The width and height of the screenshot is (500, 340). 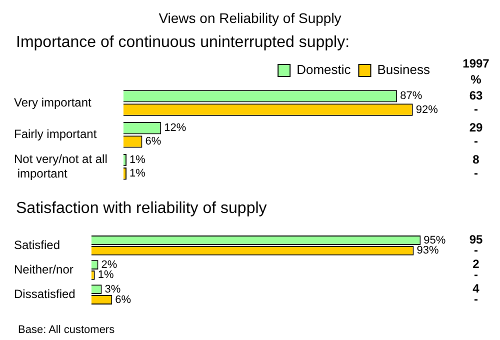 I want to click on y-tick-label: Very important, so click(x=53, y=102).